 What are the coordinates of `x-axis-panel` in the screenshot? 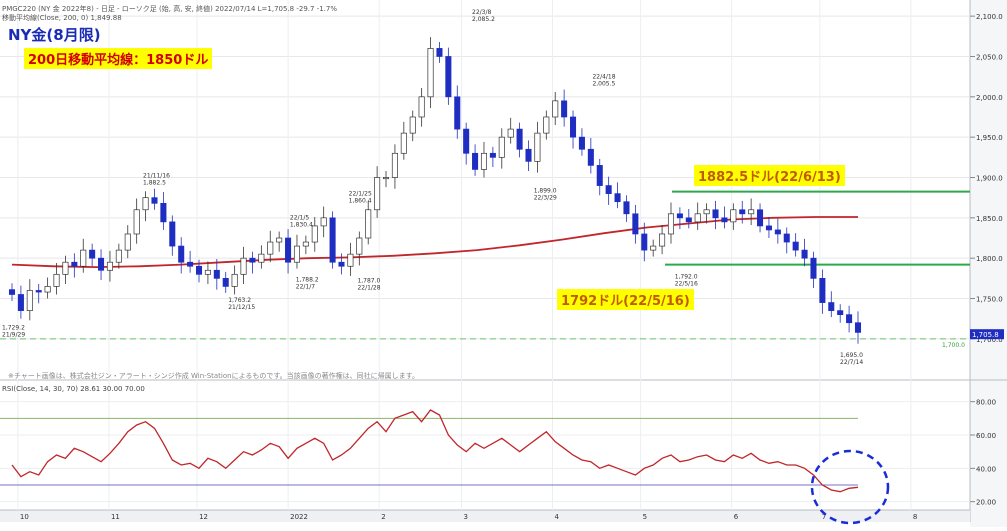 It's located at (485, 516).